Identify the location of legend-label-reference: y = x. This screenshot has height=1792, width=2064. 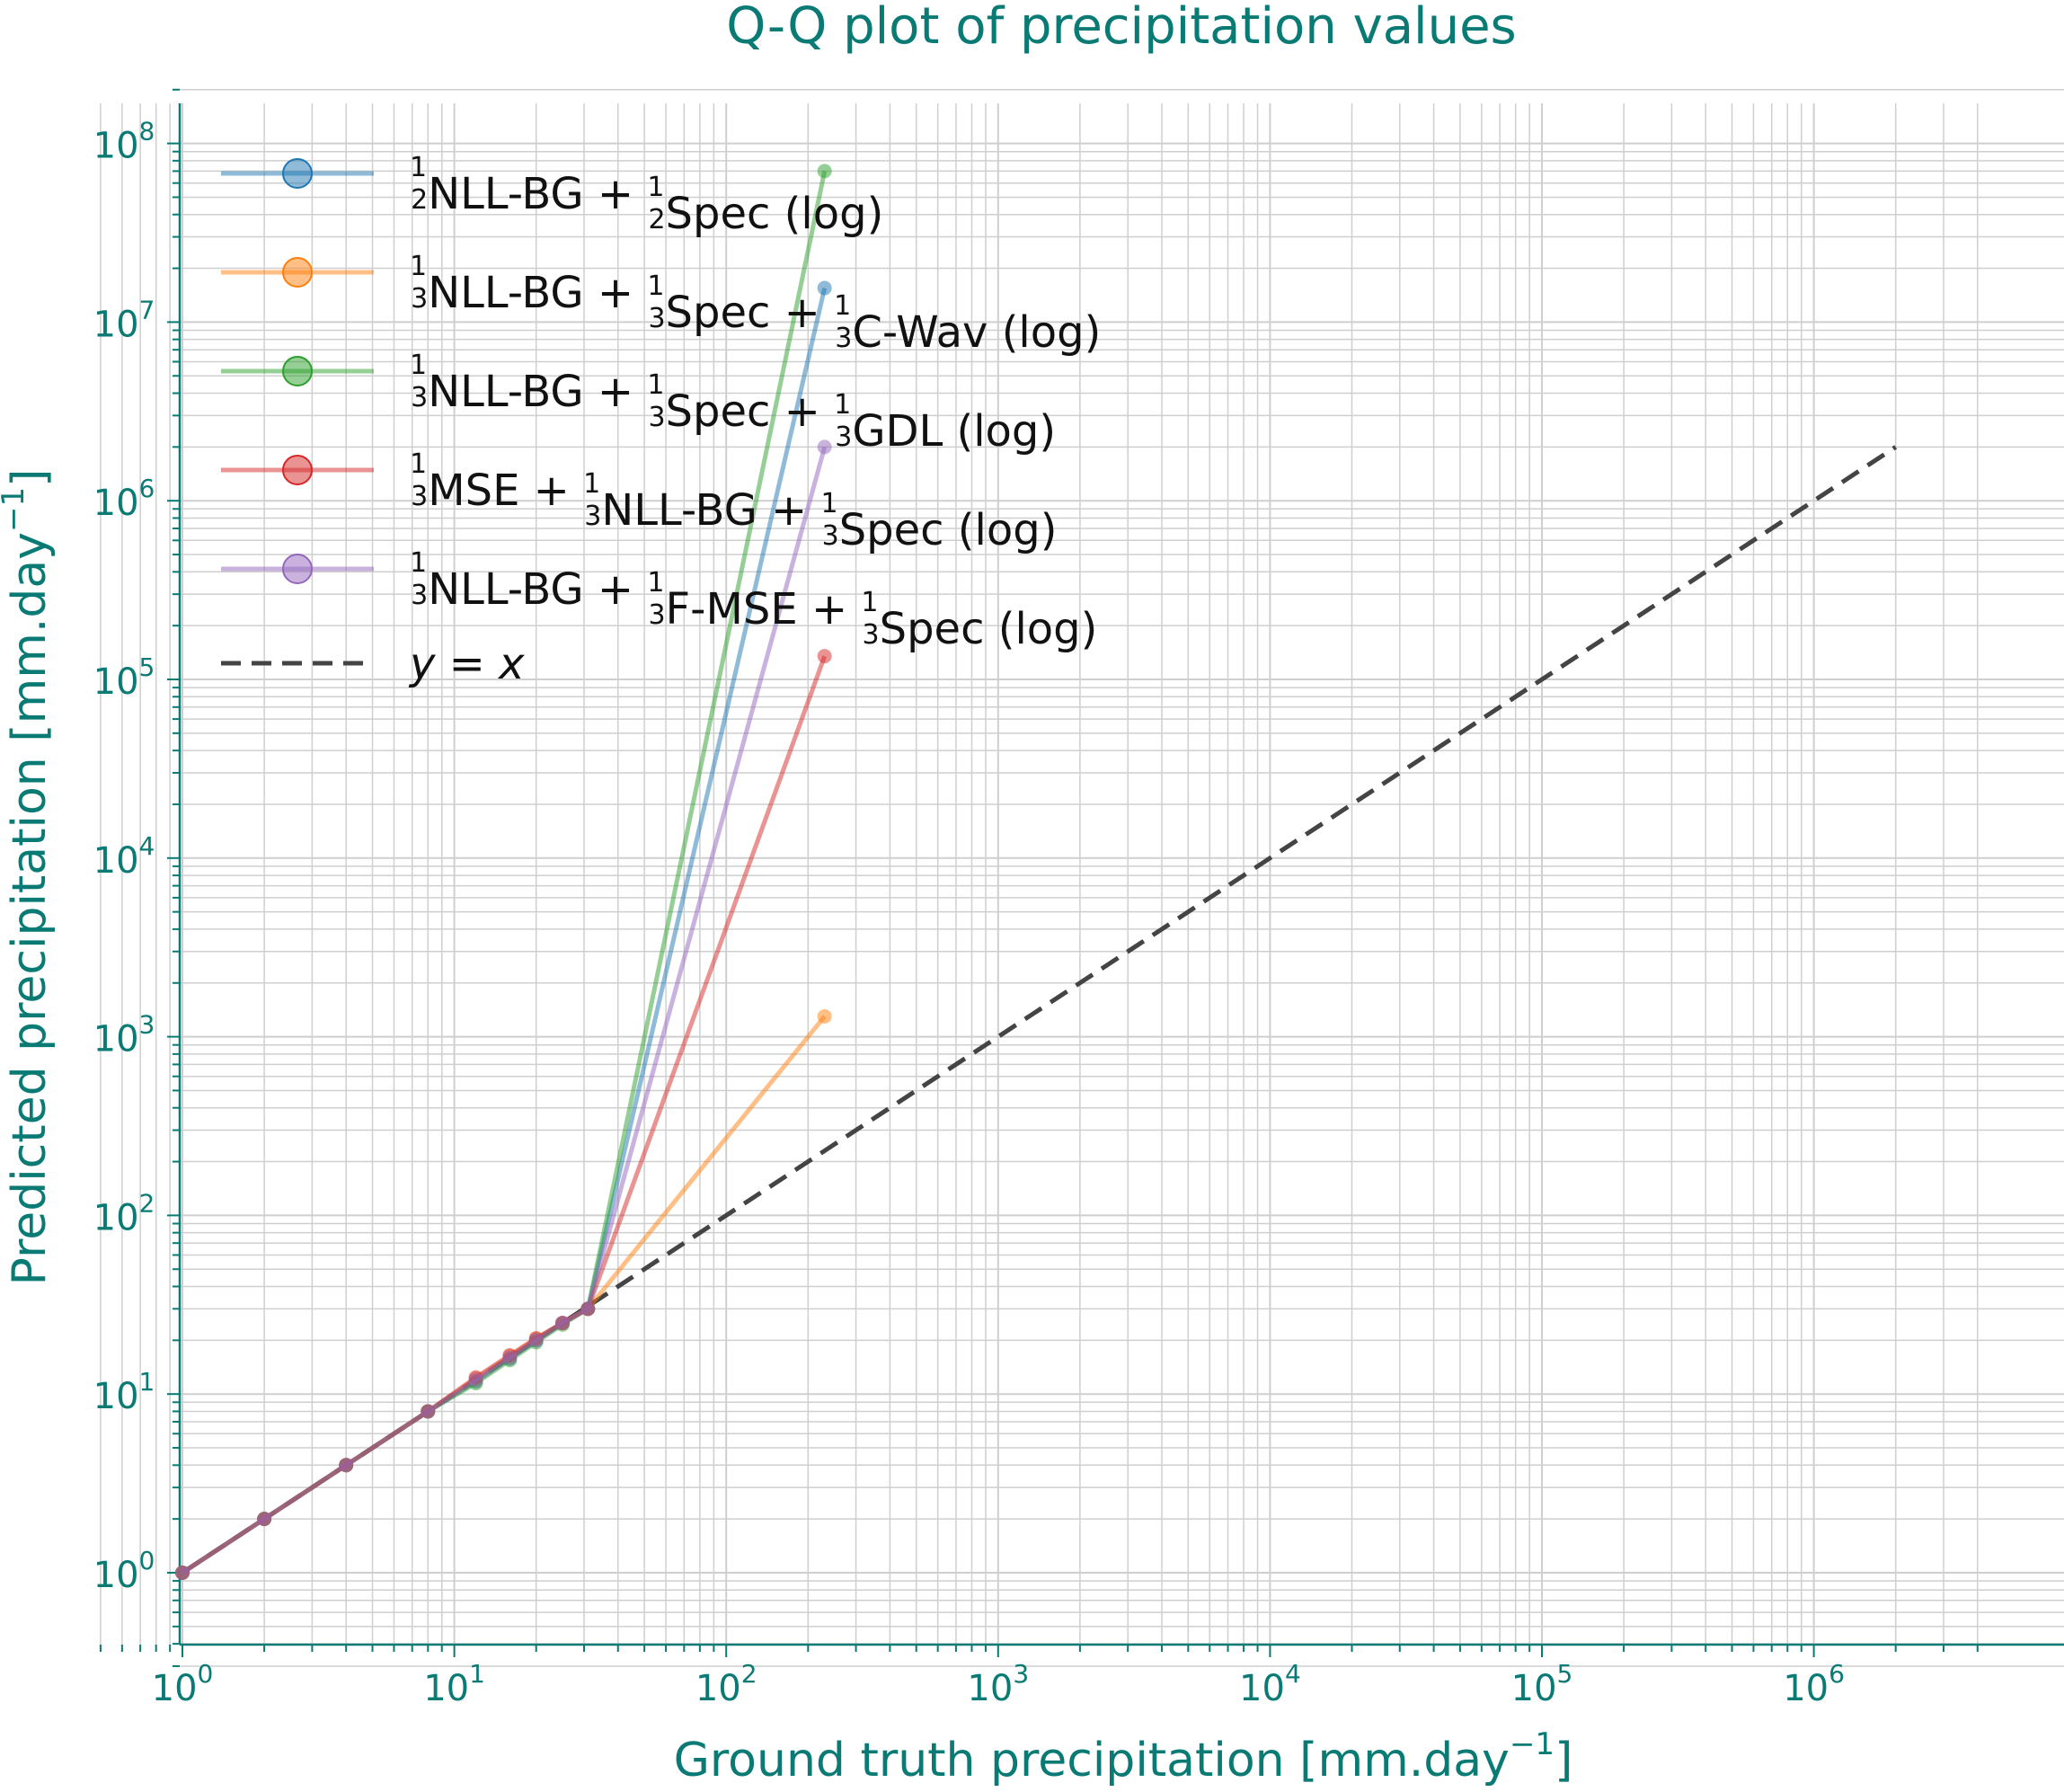
(467, 664).